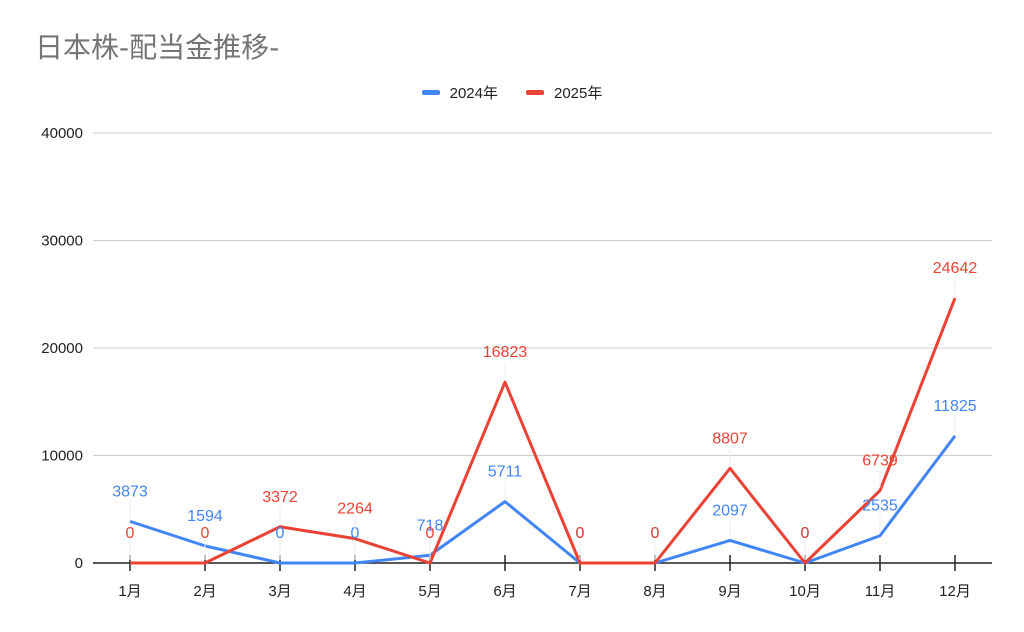  Describe the element at coordinates (955, 591) in the screenshot. I see `x-tick-label: 12月` at that location.